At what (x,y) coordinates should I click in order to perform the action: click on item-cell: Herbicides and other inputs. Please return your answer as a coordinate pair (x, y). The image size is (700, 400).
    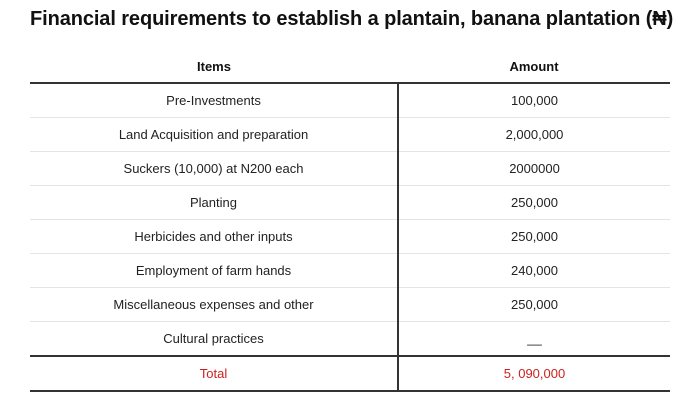
    Looking at the image, I should click on (214, 236).